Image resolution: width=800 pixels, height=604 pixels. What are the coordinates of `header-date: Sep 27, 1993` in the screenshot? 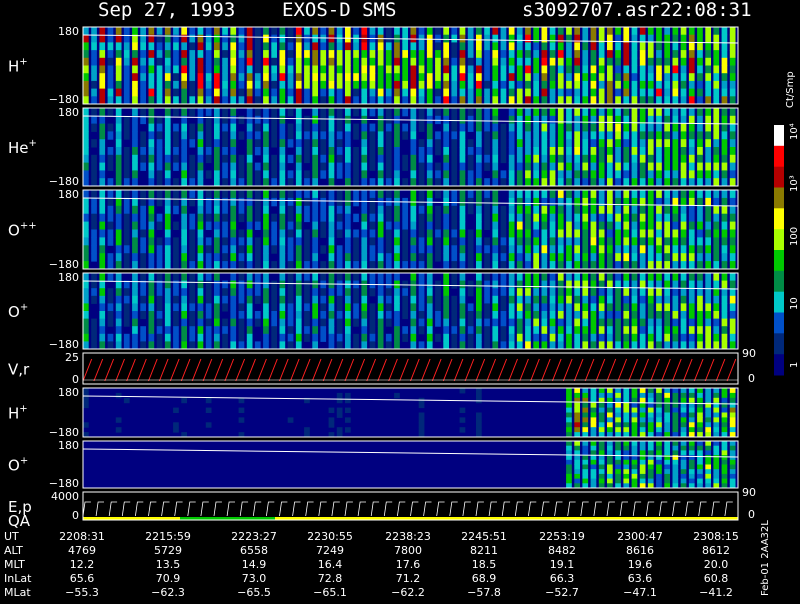 It's located at (166, 10).